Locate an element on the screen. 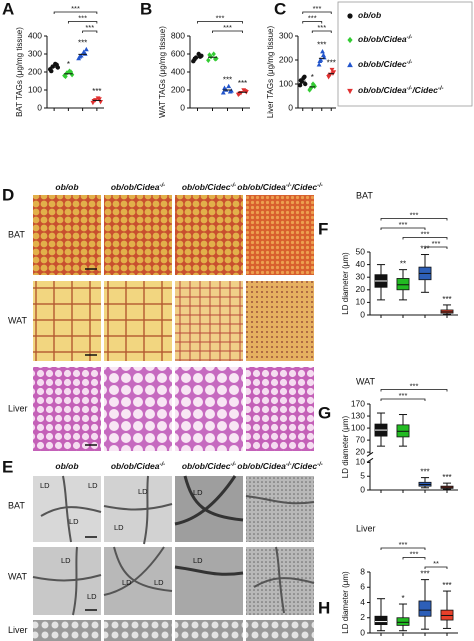  panel-letter: E is located at coordinates (7, 466).